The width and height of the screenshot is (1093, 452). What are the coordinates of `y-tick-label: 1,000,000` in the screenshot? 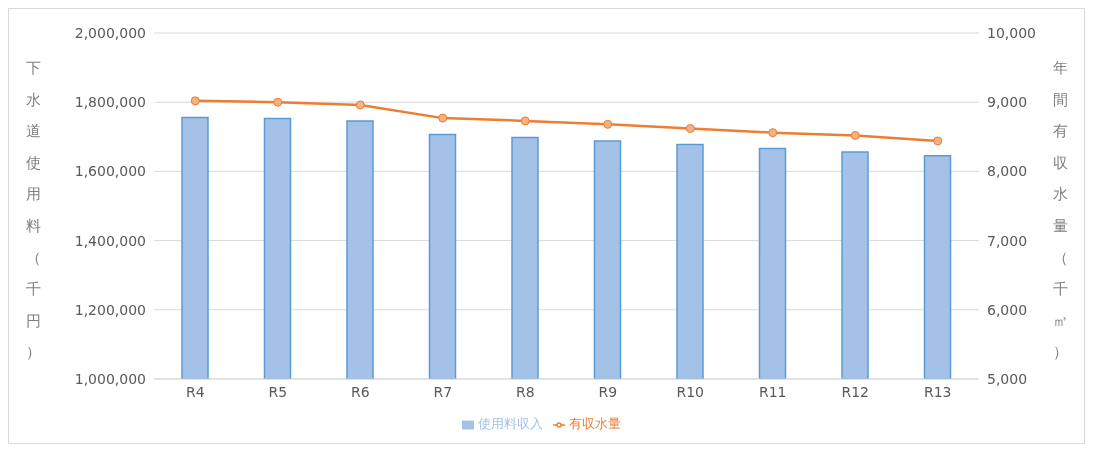 It's located at (110, 378).